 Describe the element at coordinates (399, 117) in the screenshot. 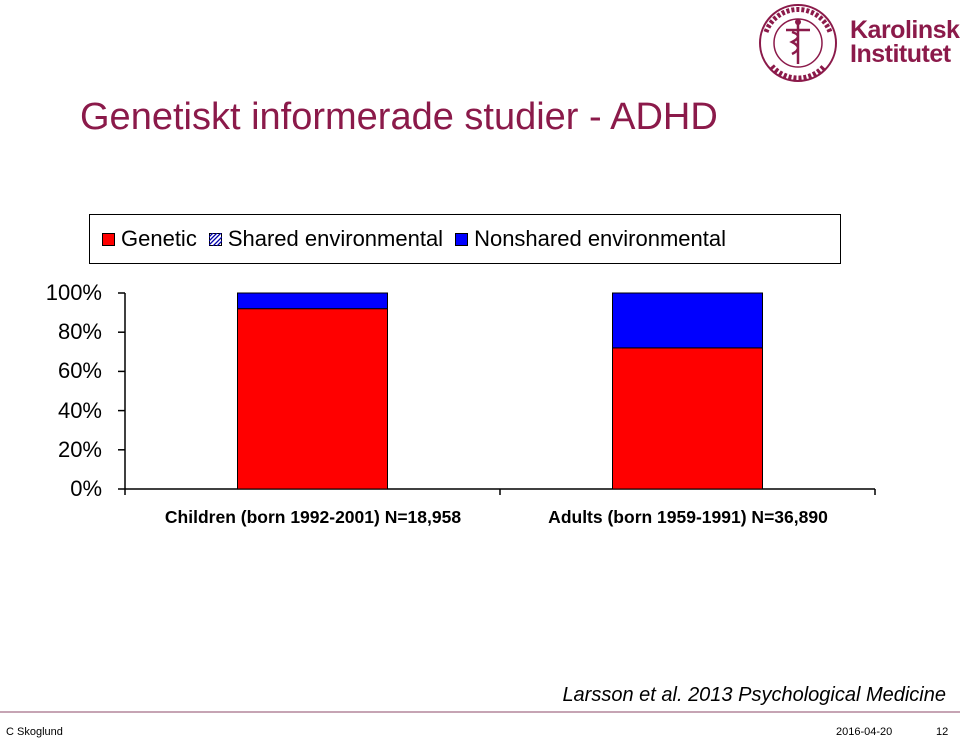

I see `slide-title: Genetiskt informerade studier - ADHD` at that location.